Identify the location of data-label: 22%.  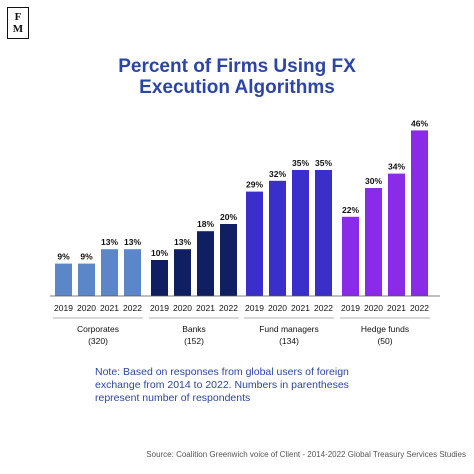
(350, 210).